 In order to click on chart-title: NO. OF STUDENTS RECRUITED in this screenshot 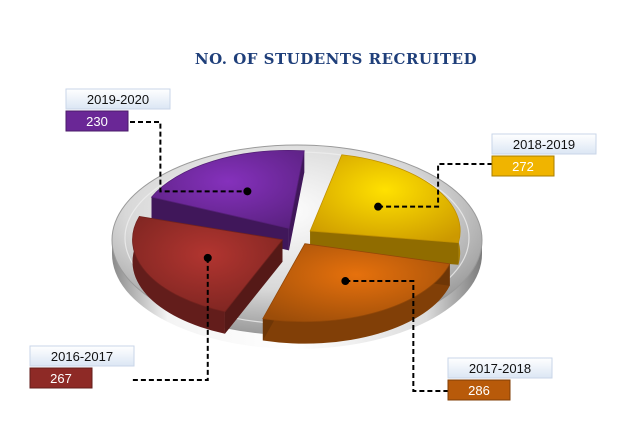, I will do `click(336, 59)`.